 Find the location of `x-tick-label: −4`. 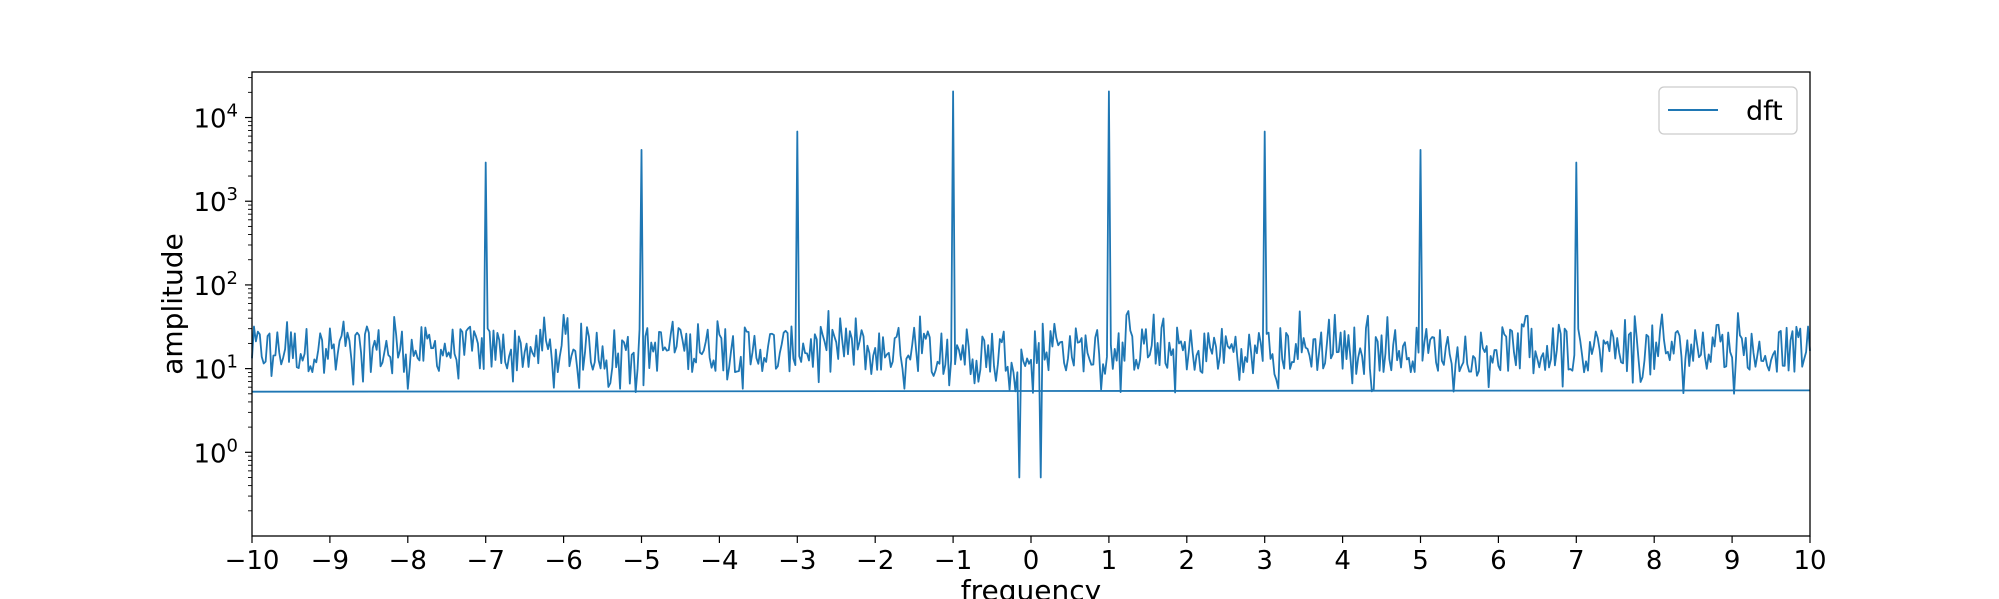

x-tick-label: −4 is located at coordinates (719, 561).